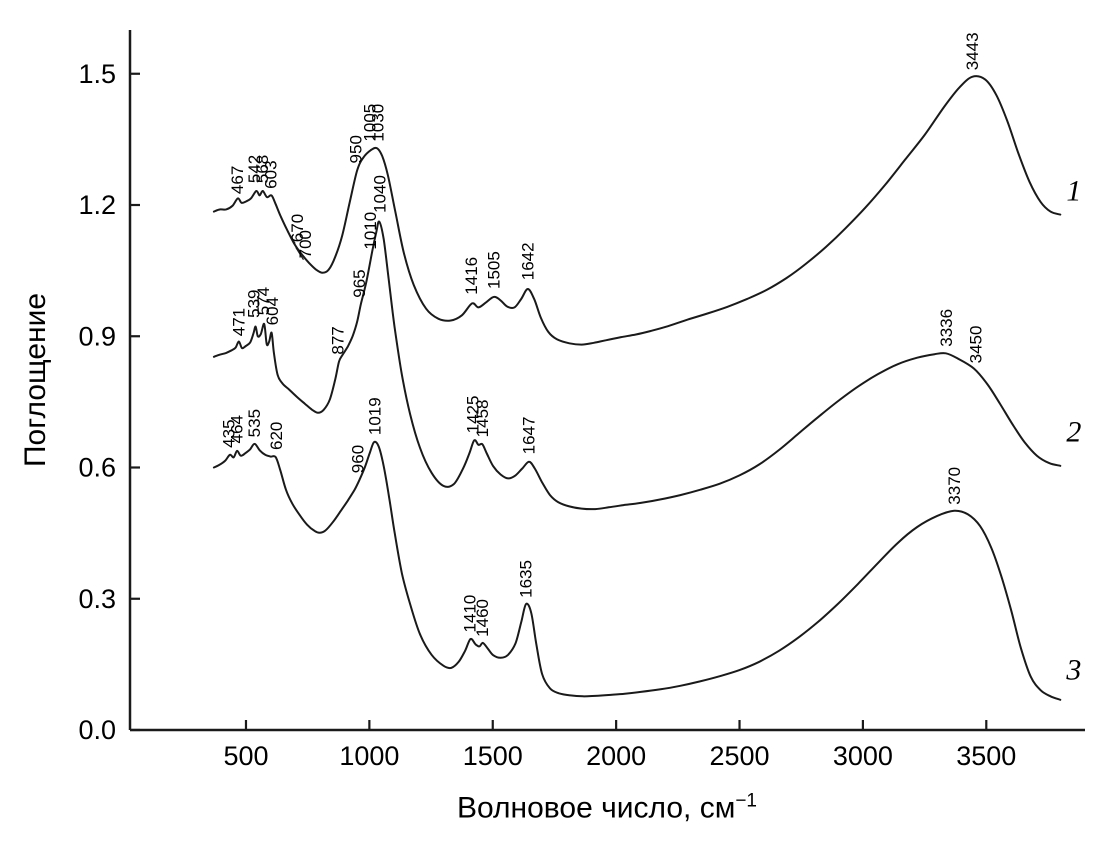 Image resolution: width=1113 pixels, height=842 pixels. I want to click on peak-label-1458: 1458, so click(482, 418).